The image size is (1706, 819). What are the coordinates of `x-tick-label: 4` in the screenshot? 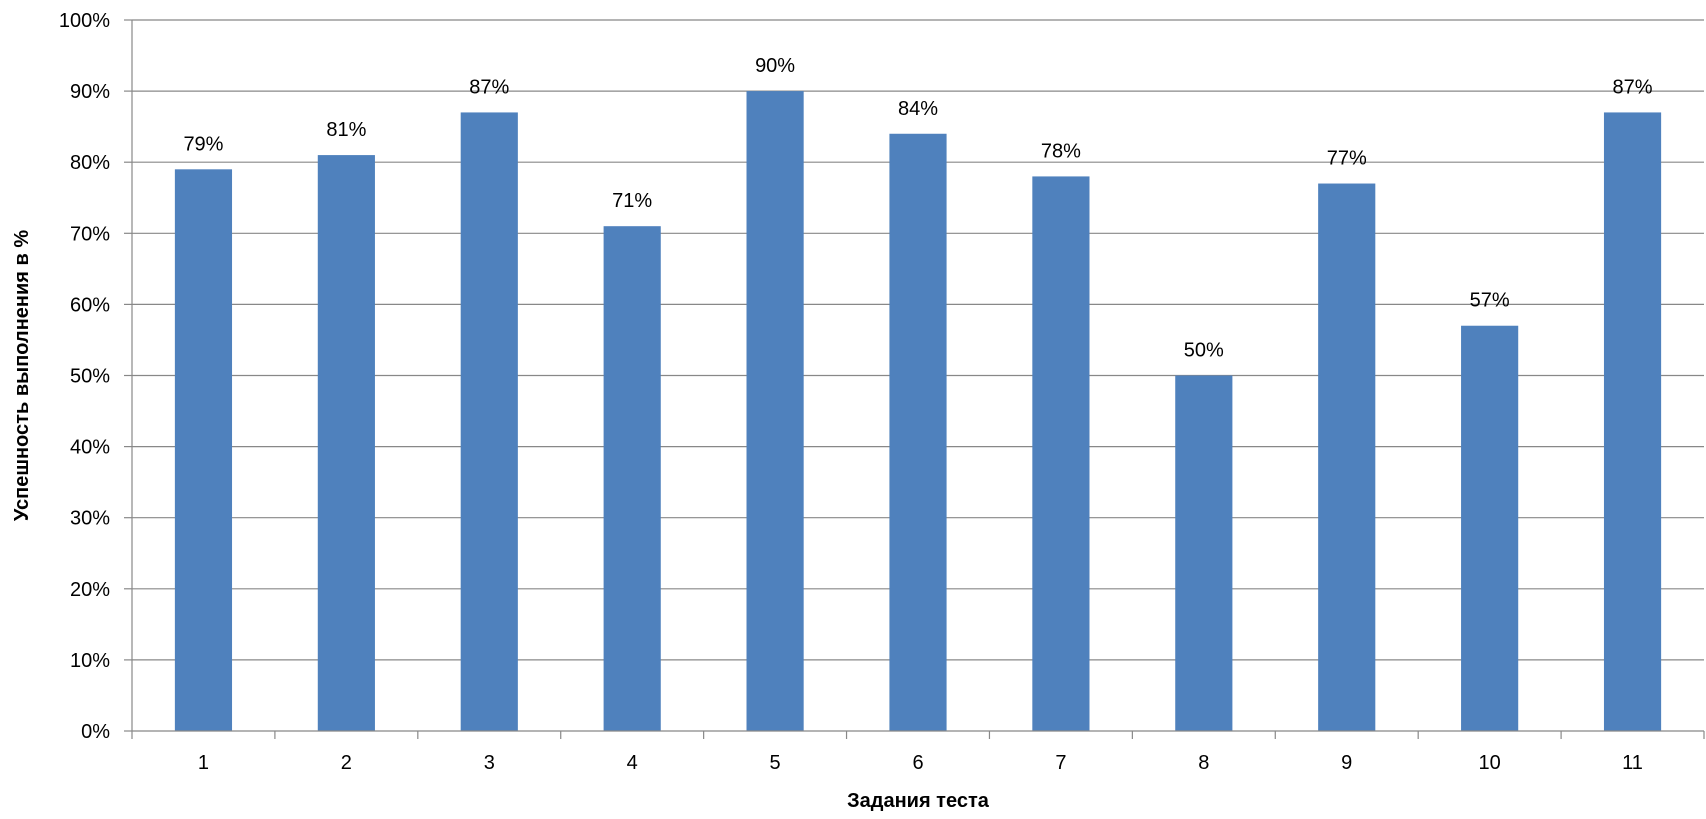 It's located at (632, 763).